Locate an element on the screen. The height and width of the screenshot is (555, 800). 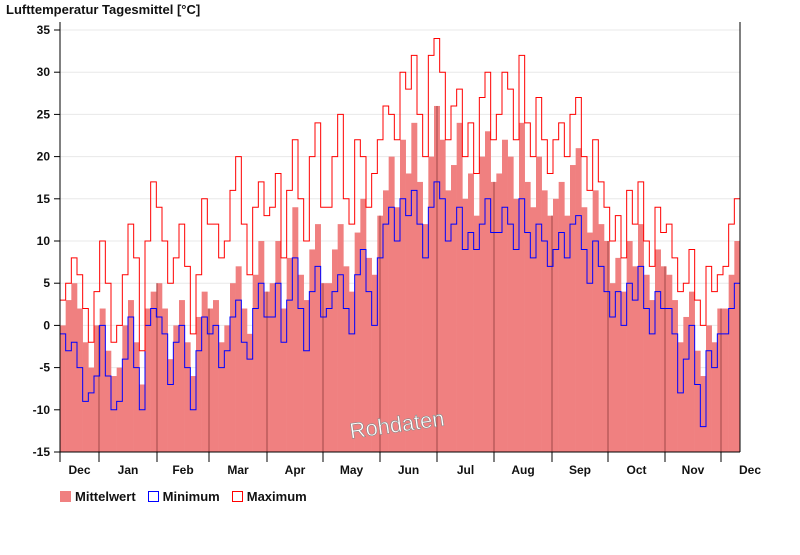
y-tick-label: 10 is located at coordinates (44, 241).